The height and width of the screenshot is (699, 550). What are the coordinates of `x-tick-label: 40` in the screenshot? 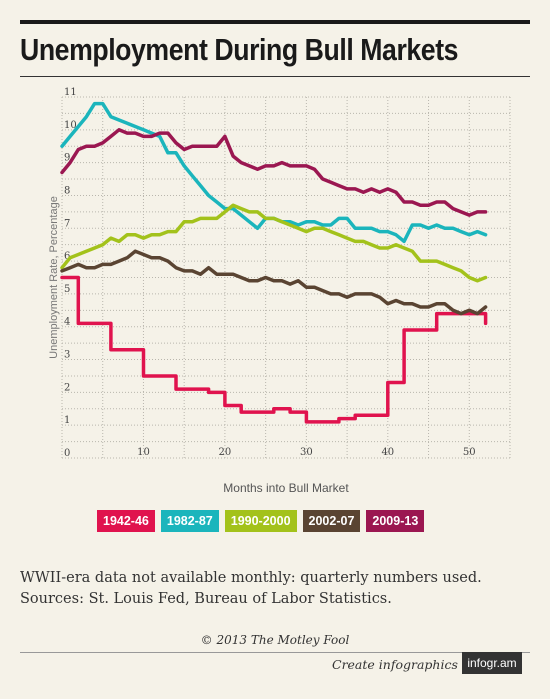 It's located at (387, 452).